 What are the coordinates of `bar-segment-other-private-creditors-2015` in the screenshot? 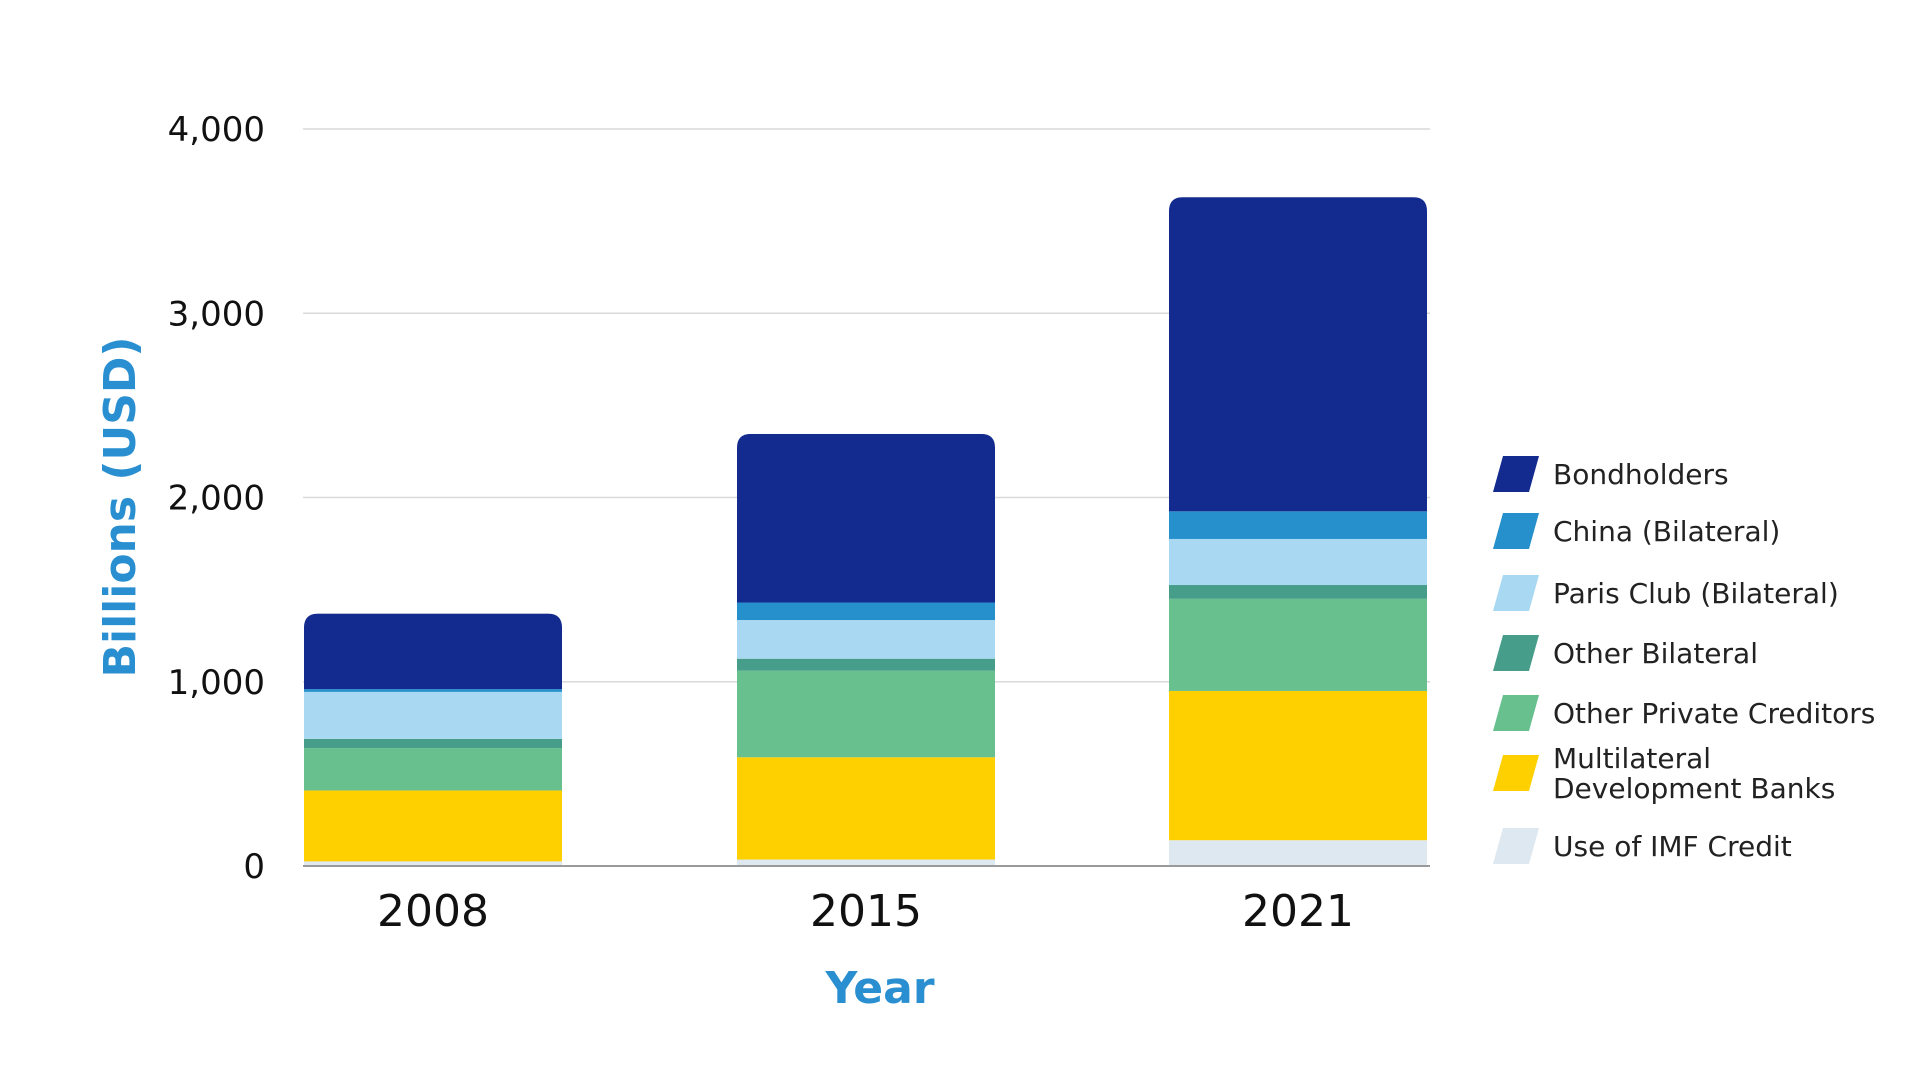 It's located at (866, 714).